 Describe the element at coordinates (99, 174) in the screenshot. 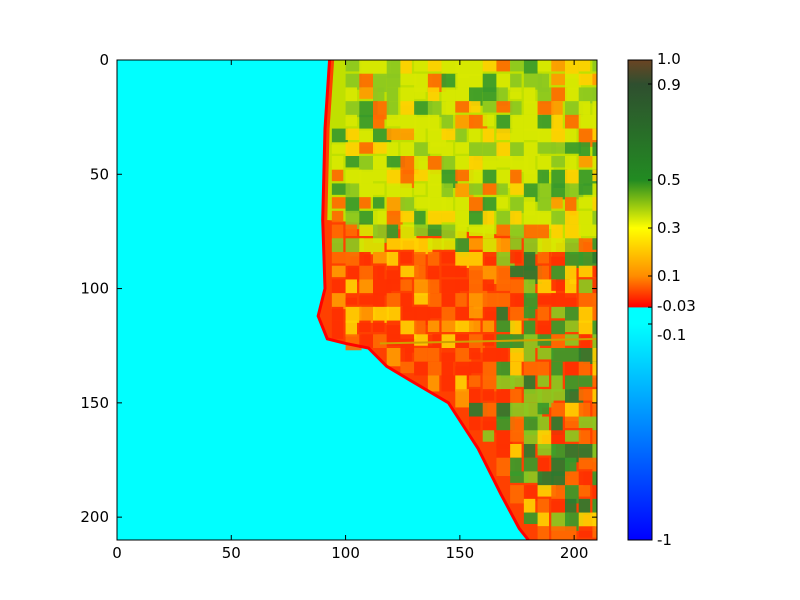

I see `y-tick-label-50: 50` at that location.